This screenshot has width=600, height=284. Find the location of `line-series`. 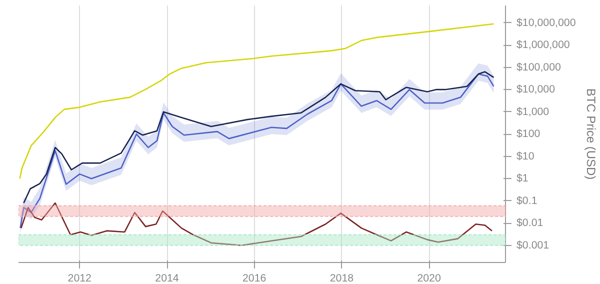

line-series is located at coordinates (256, 224).